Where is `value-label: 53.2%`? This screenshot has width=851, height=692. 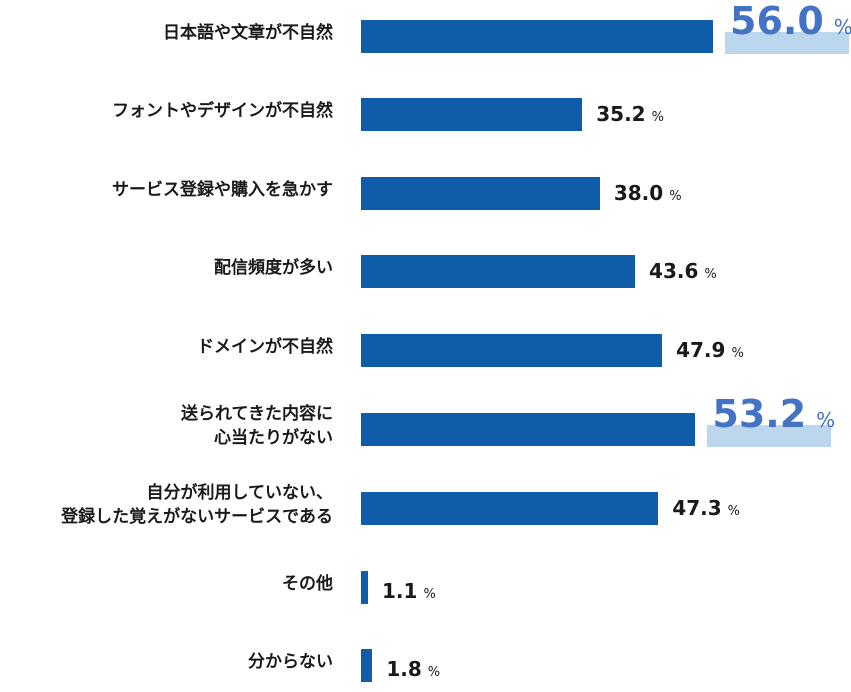 value-label: 53.2% is located at coordinates (774, 414).